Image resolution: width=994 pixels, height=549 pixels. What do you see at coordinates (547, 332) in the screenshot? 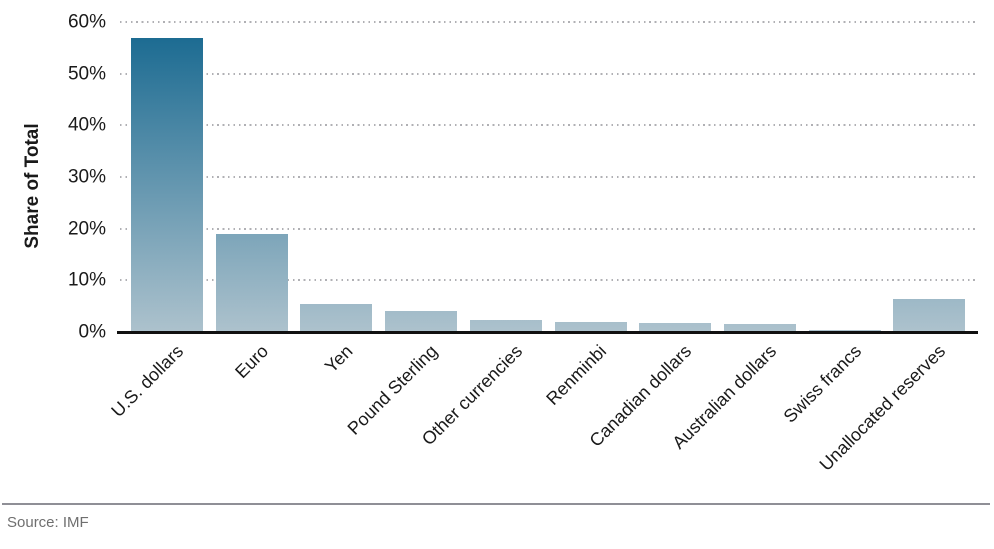
I see `x-axis-line` at bounding box center [547, 332].